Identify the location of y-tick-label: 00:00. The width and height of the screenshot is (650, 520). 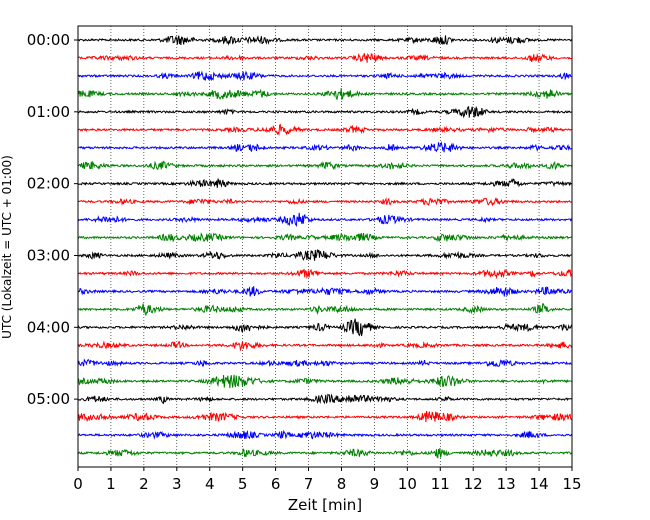
(48, 40).